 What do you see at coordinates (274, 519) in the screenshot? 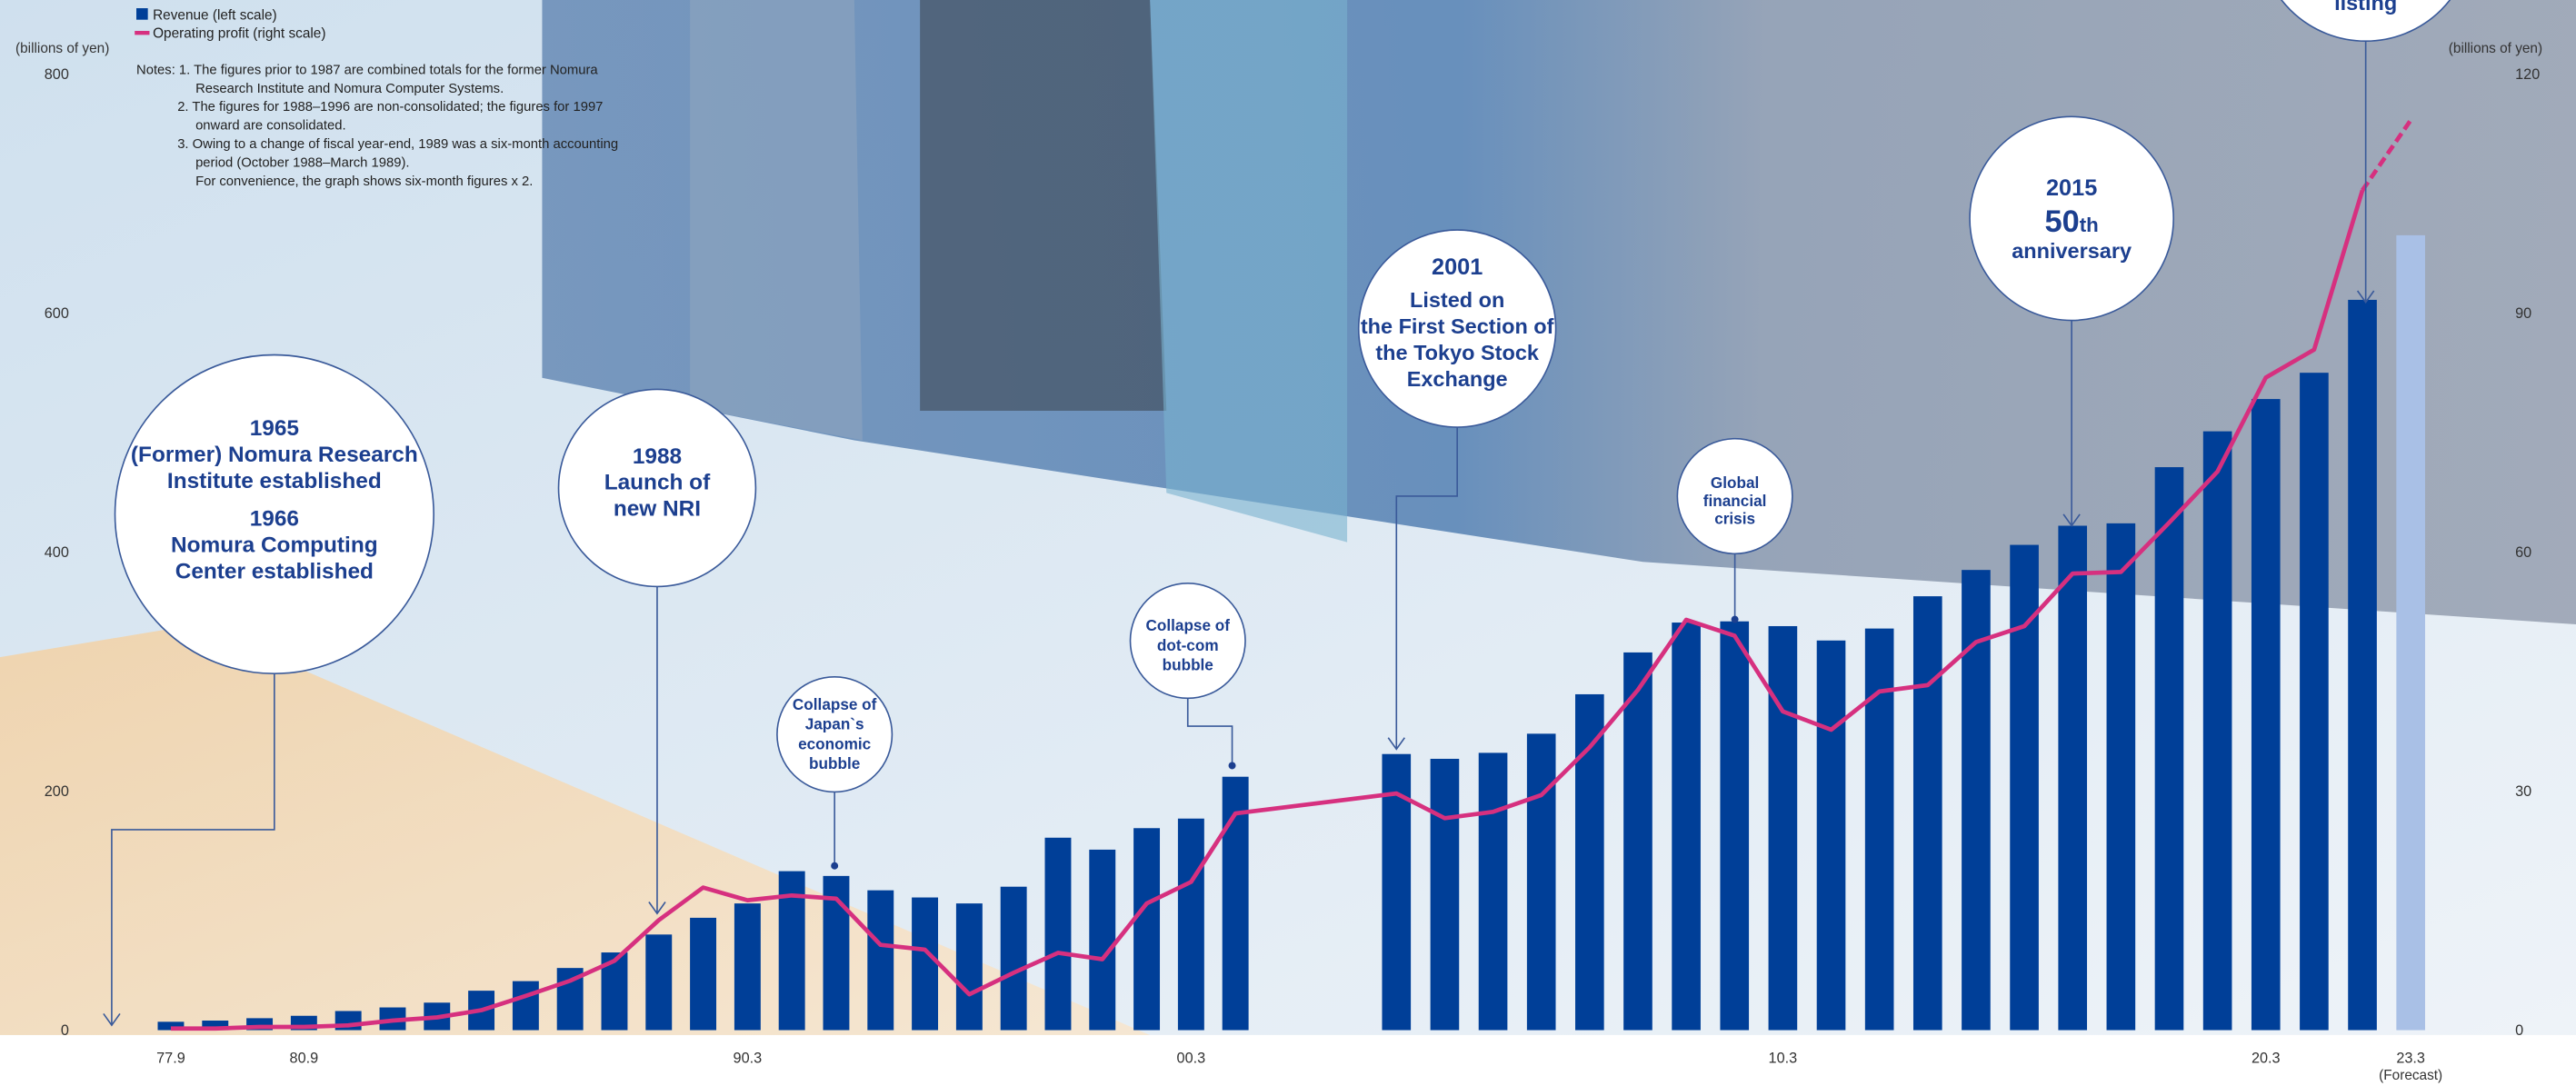
I see `callout-text: 1966` at bounding box center [274, 519].